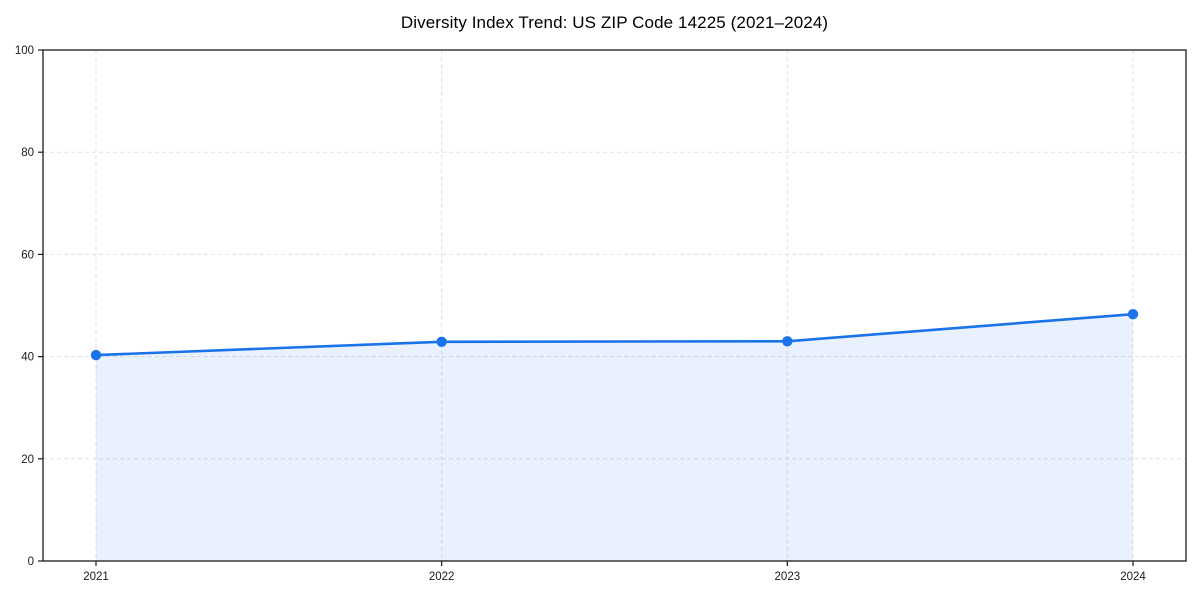  Describe the element at coordinates (1133, 577) in the screenshot. I see `x-tick-label: 2024` at that location.